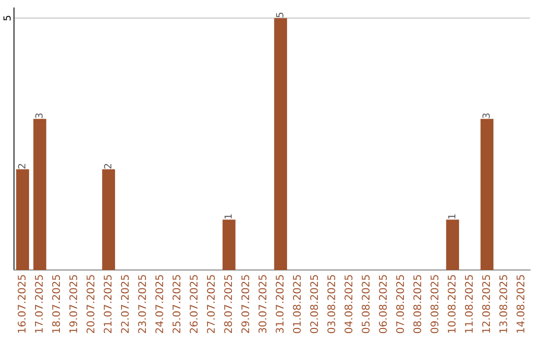 The height and width of the screenshot is (340, 540). What do you see at coordinates (486, 304) in the screenshot?
I see `x-tick-label: 12.08.2025` at bounding box center [486, 304].